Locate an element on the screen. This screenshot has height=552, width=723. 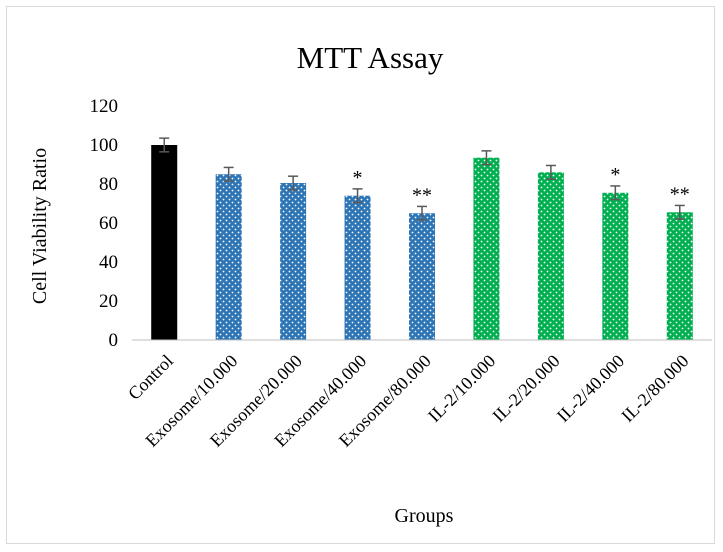
x-tick-label: IL-2/40.000 is located at coordinates (590, 388).